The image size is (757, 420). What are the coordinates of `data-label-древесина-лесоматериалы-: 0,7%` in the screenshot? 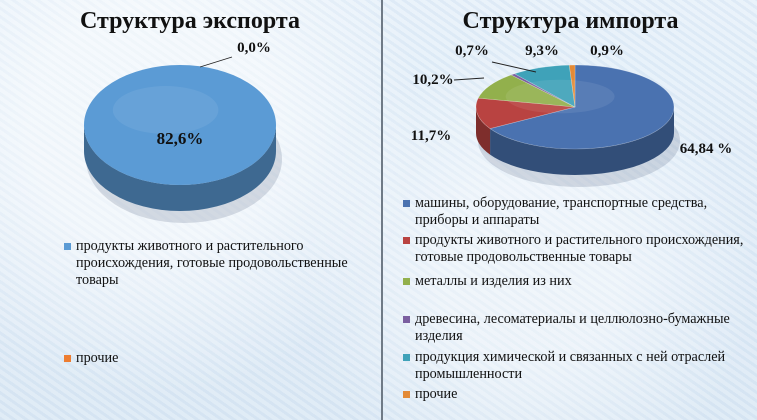 It's located at (472, 51).